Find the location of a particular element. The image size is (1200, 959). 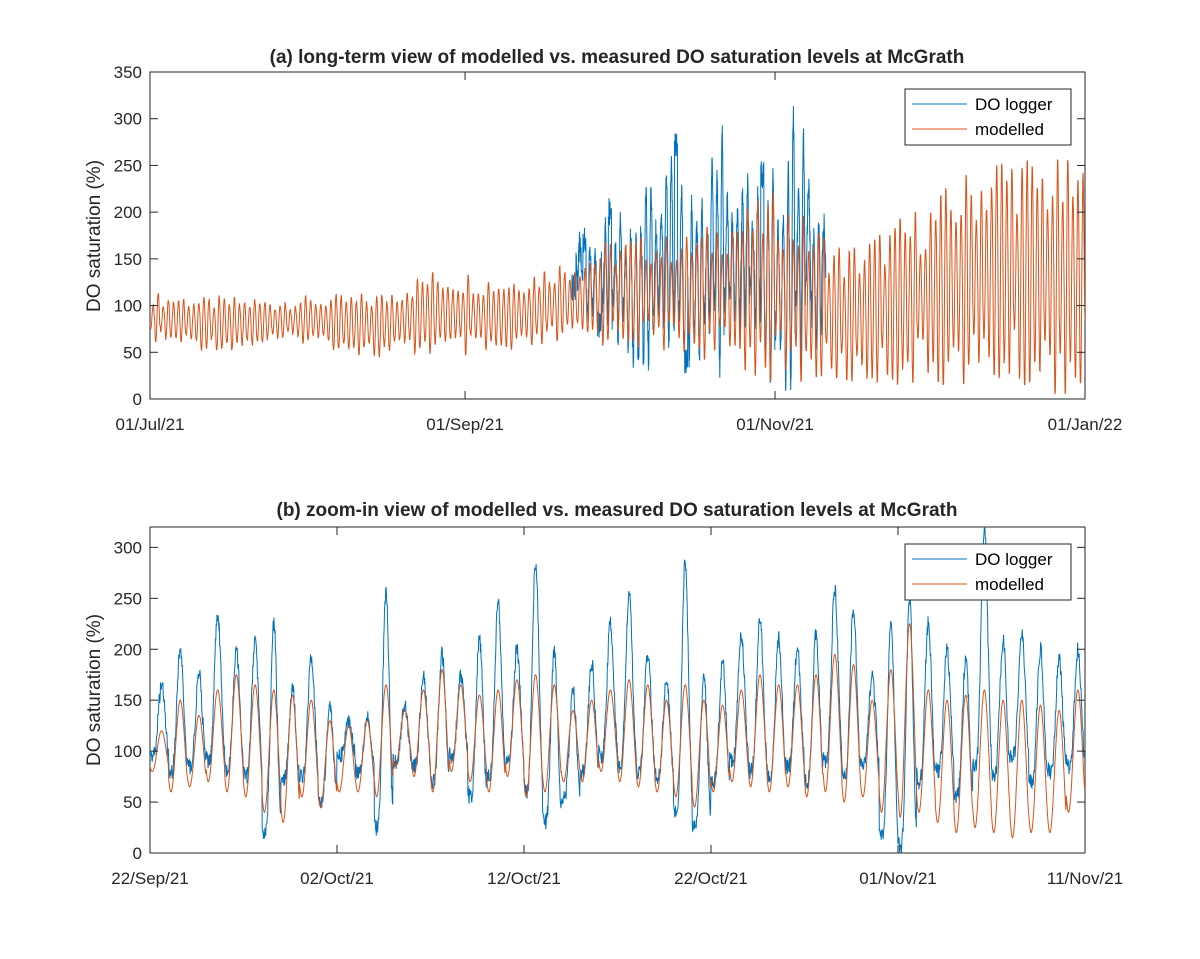

panel-b-legend-box is located at coordinates (988, 572).